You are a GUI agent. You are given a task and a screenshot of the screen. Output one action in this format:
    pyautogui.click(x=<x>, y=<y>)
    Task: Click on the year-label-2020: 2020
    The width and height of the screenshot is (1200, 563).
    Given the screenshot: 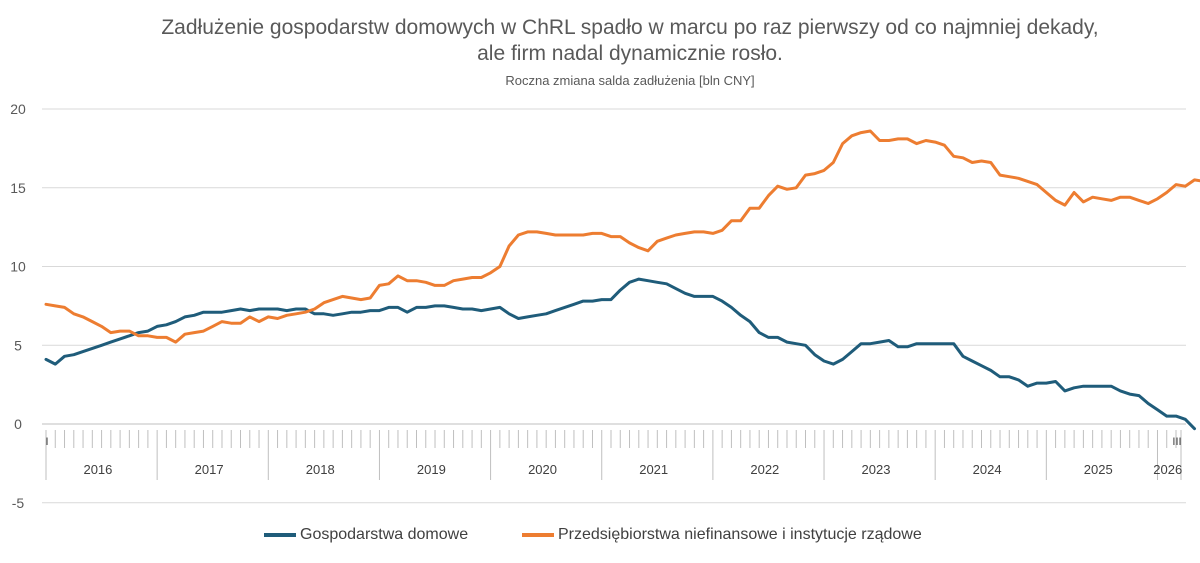 What is the action you would take?
    pyautogui.click(x=542, y=469)
    